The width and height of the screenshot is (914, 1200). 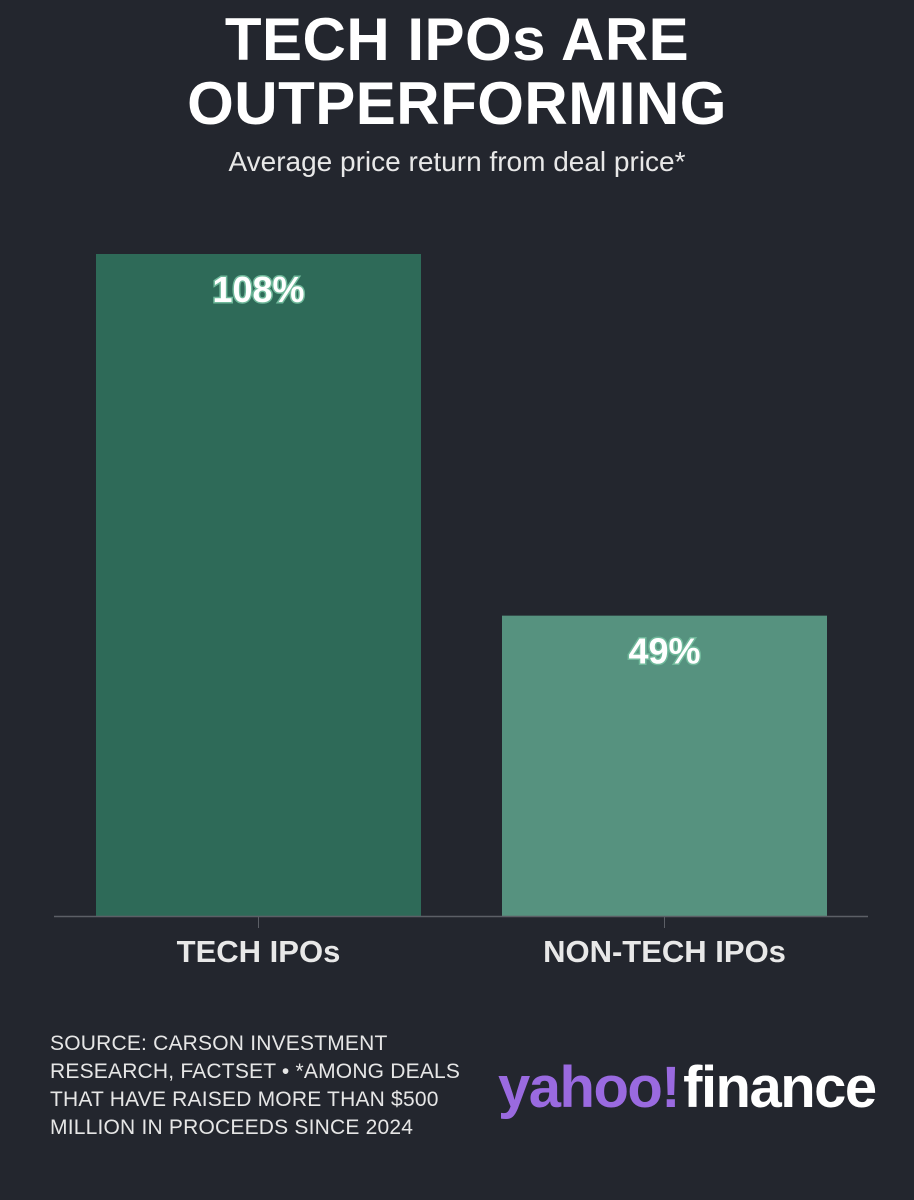 What do you see at coordinates (664, 651) in the screenshot?
I see `data-label-non-tech-ipos: 49%` at bounding box center [664, 651].